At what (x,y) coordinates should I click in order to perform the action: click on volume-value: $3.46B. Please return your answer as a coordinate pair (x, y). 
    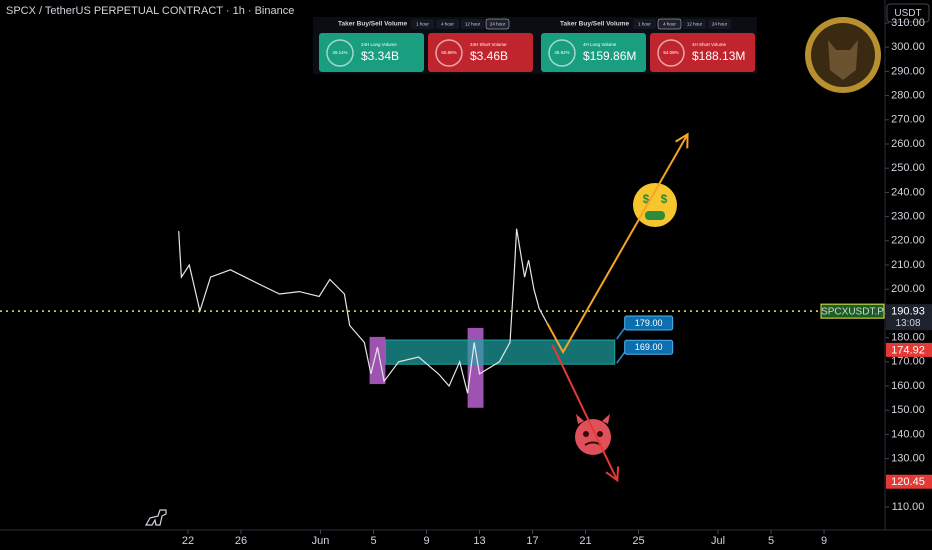
    Looking at the image, I should click on (489, 56).